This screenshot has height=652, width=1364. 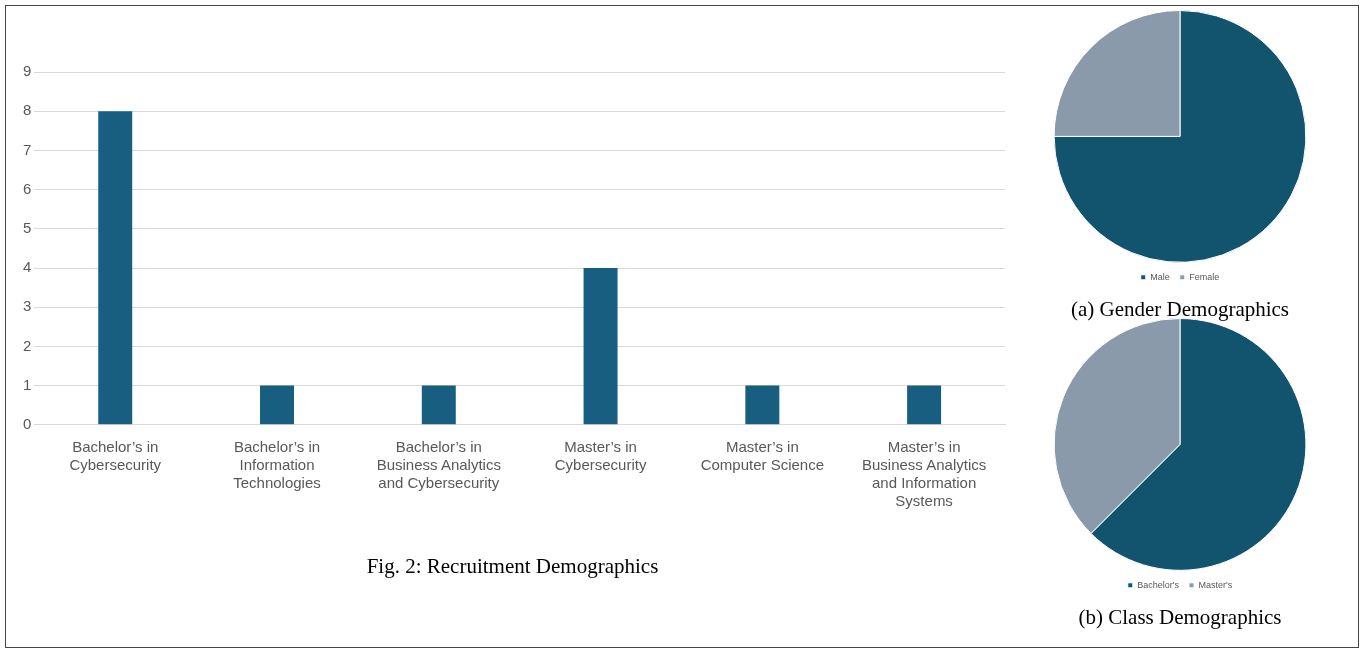 I want to click on y-tick-label: 7, so click(x=27, y=149).